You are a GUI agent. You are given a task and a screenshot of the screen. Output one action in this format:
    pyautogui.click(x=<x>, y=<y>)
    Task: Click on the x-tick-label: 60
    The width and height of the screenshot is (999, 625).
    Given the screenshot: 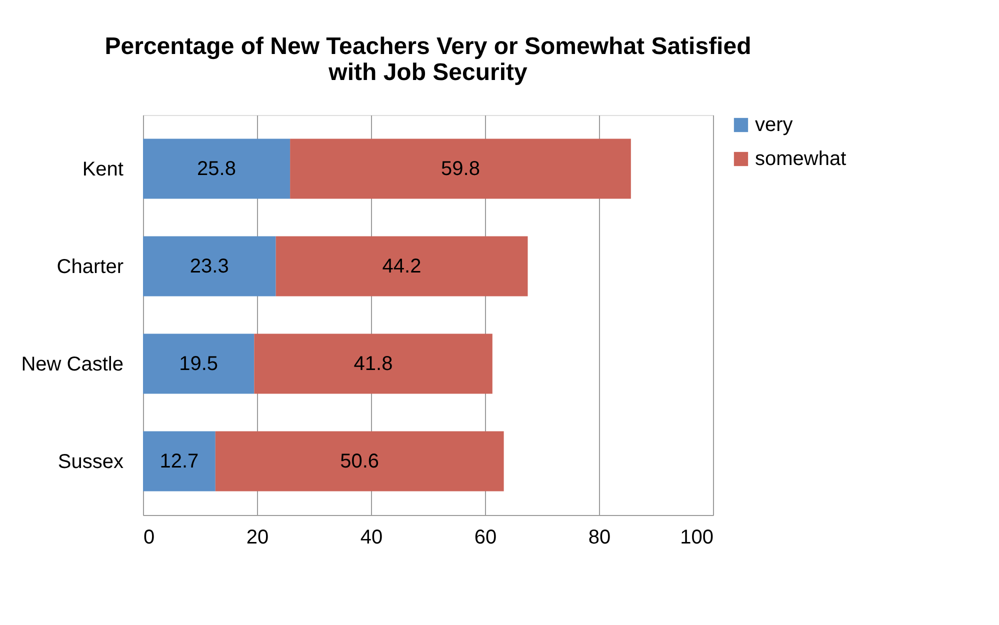 What is the action you would take?
    pyautogui.click(x=485, y=537)
    